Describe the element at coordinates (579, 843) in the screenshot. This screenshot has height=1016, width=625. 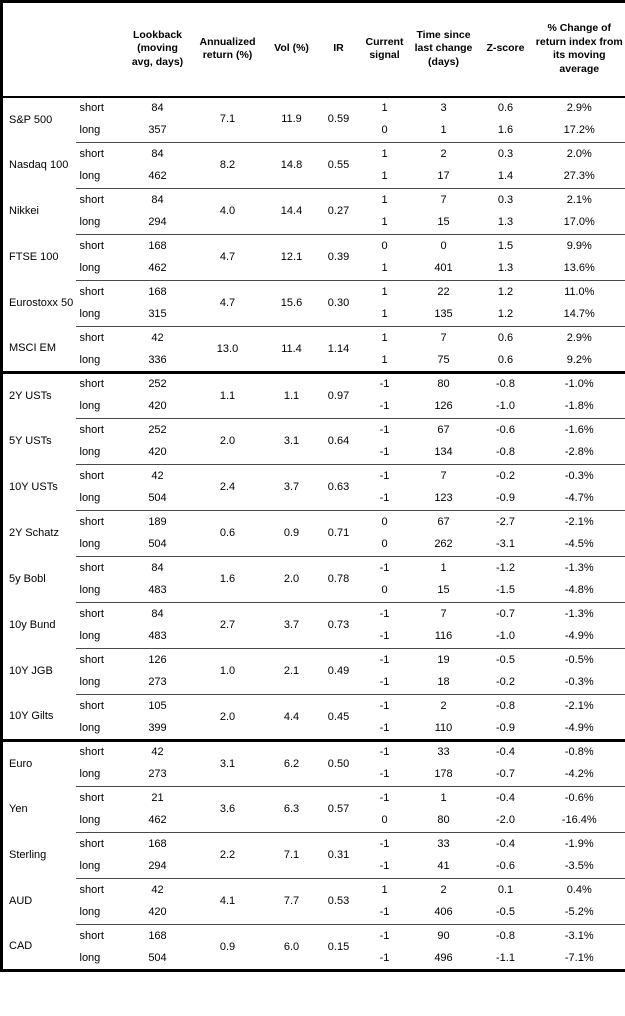
I see `pct-change-cell: -1.9%` at that location.